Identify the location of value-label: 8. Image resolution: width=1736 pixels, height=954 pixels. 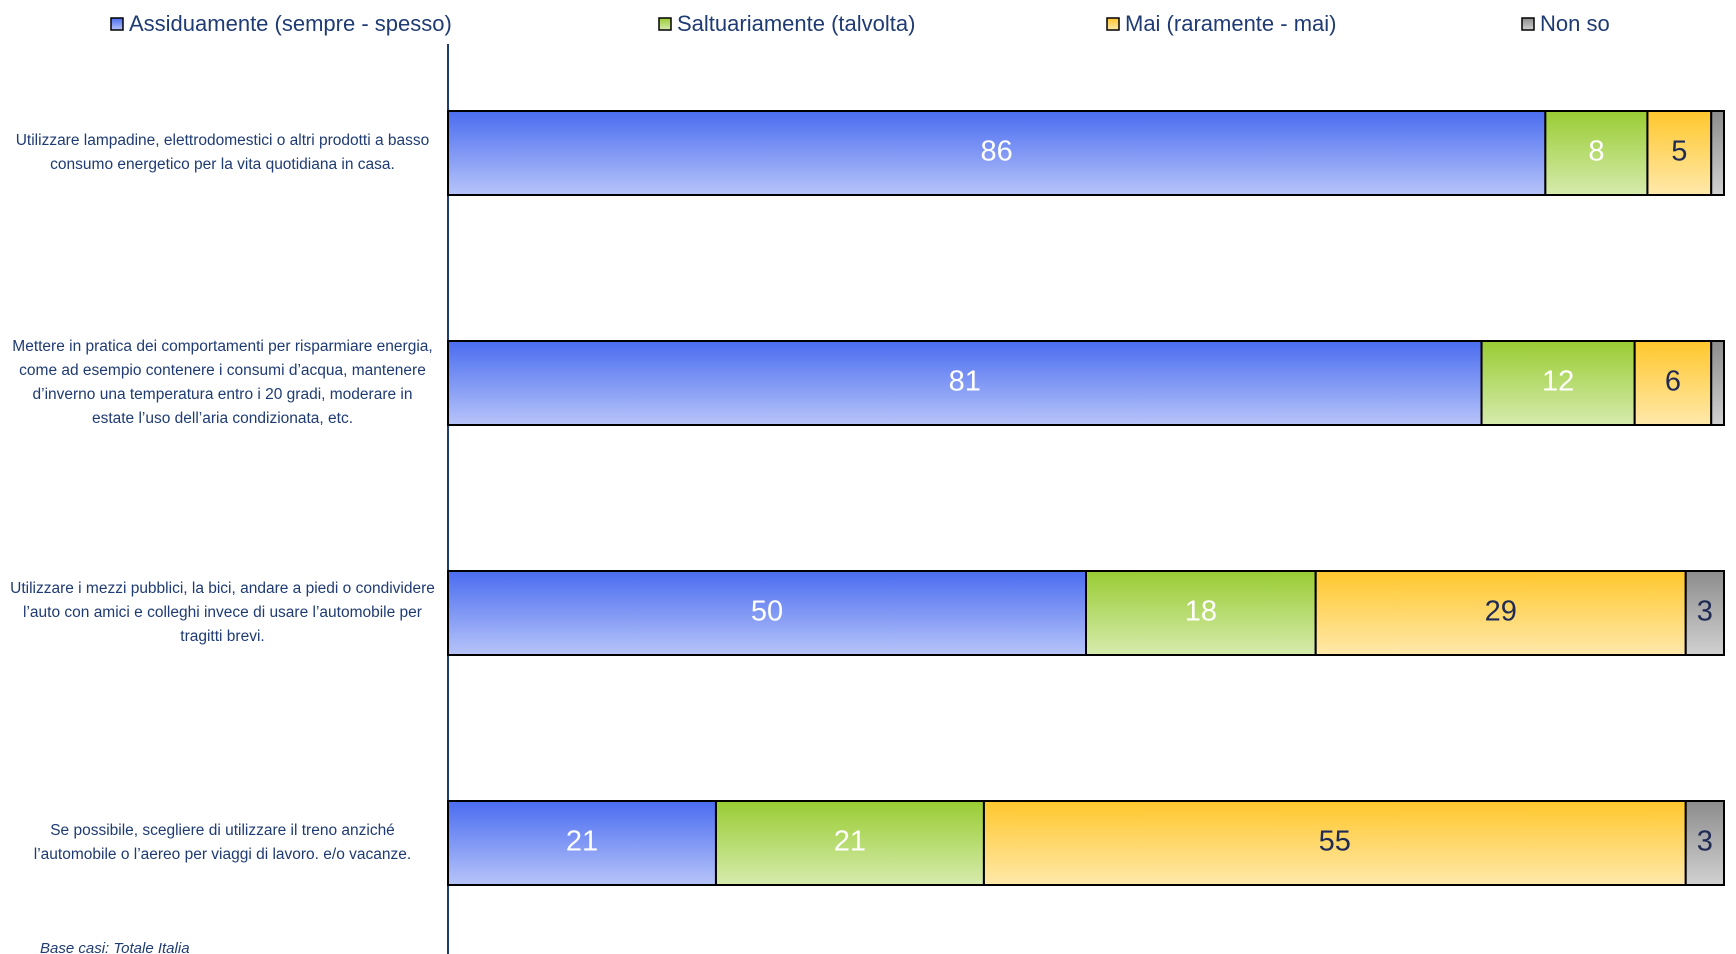
(1596, 152).